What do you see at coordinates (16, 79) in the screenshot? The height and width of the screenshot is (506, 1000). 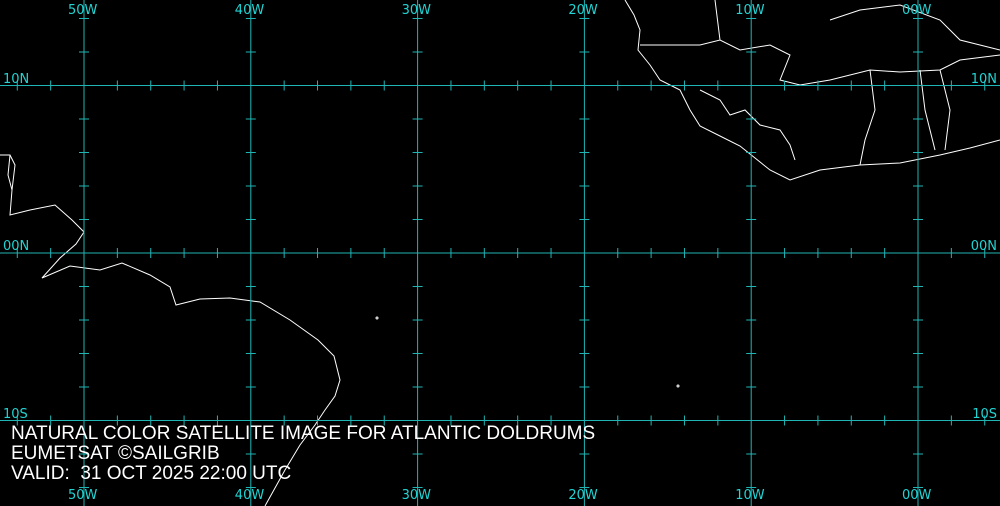 I see `latitude-label-left: 10N` at bounding box center [16, 79].